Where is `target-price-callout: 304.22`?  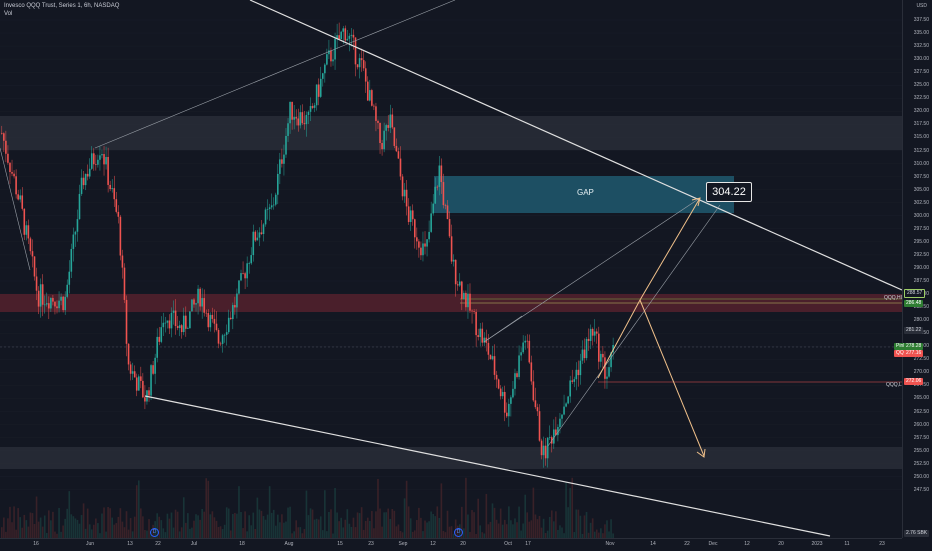 target-price-callout: 304.22 is located at coordinates (729, 192).